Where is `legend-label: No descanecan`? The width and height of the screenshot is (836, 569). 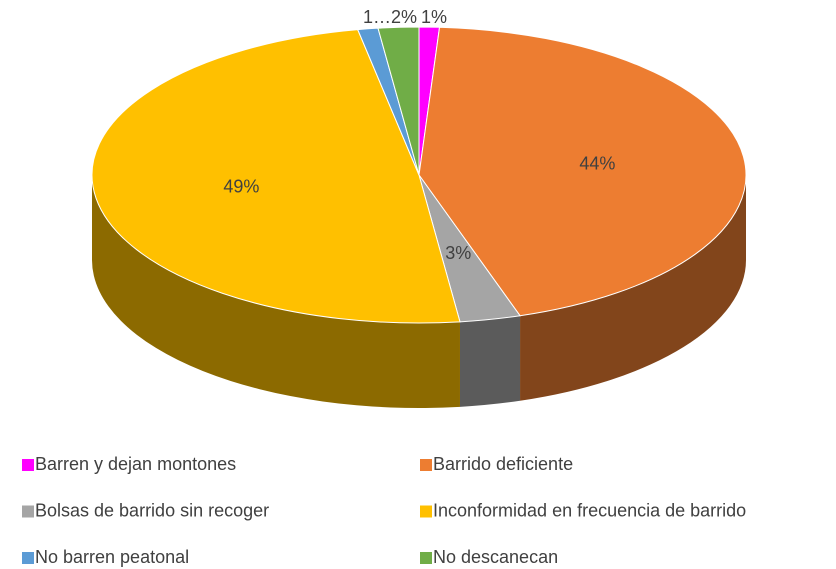
legend-label: No descanecan is located at coordinates (495, 557).